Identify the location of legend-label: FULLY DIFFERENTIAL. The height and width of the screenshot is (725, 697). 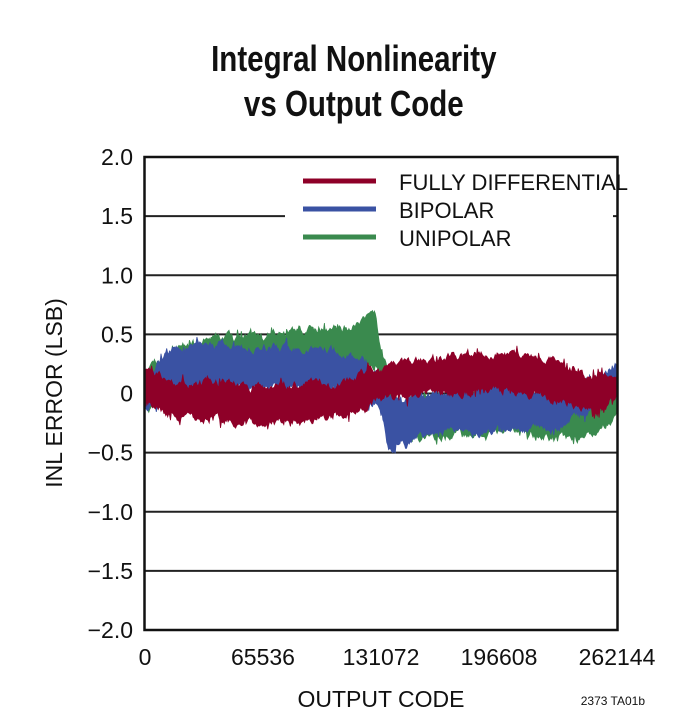
(513, 182).